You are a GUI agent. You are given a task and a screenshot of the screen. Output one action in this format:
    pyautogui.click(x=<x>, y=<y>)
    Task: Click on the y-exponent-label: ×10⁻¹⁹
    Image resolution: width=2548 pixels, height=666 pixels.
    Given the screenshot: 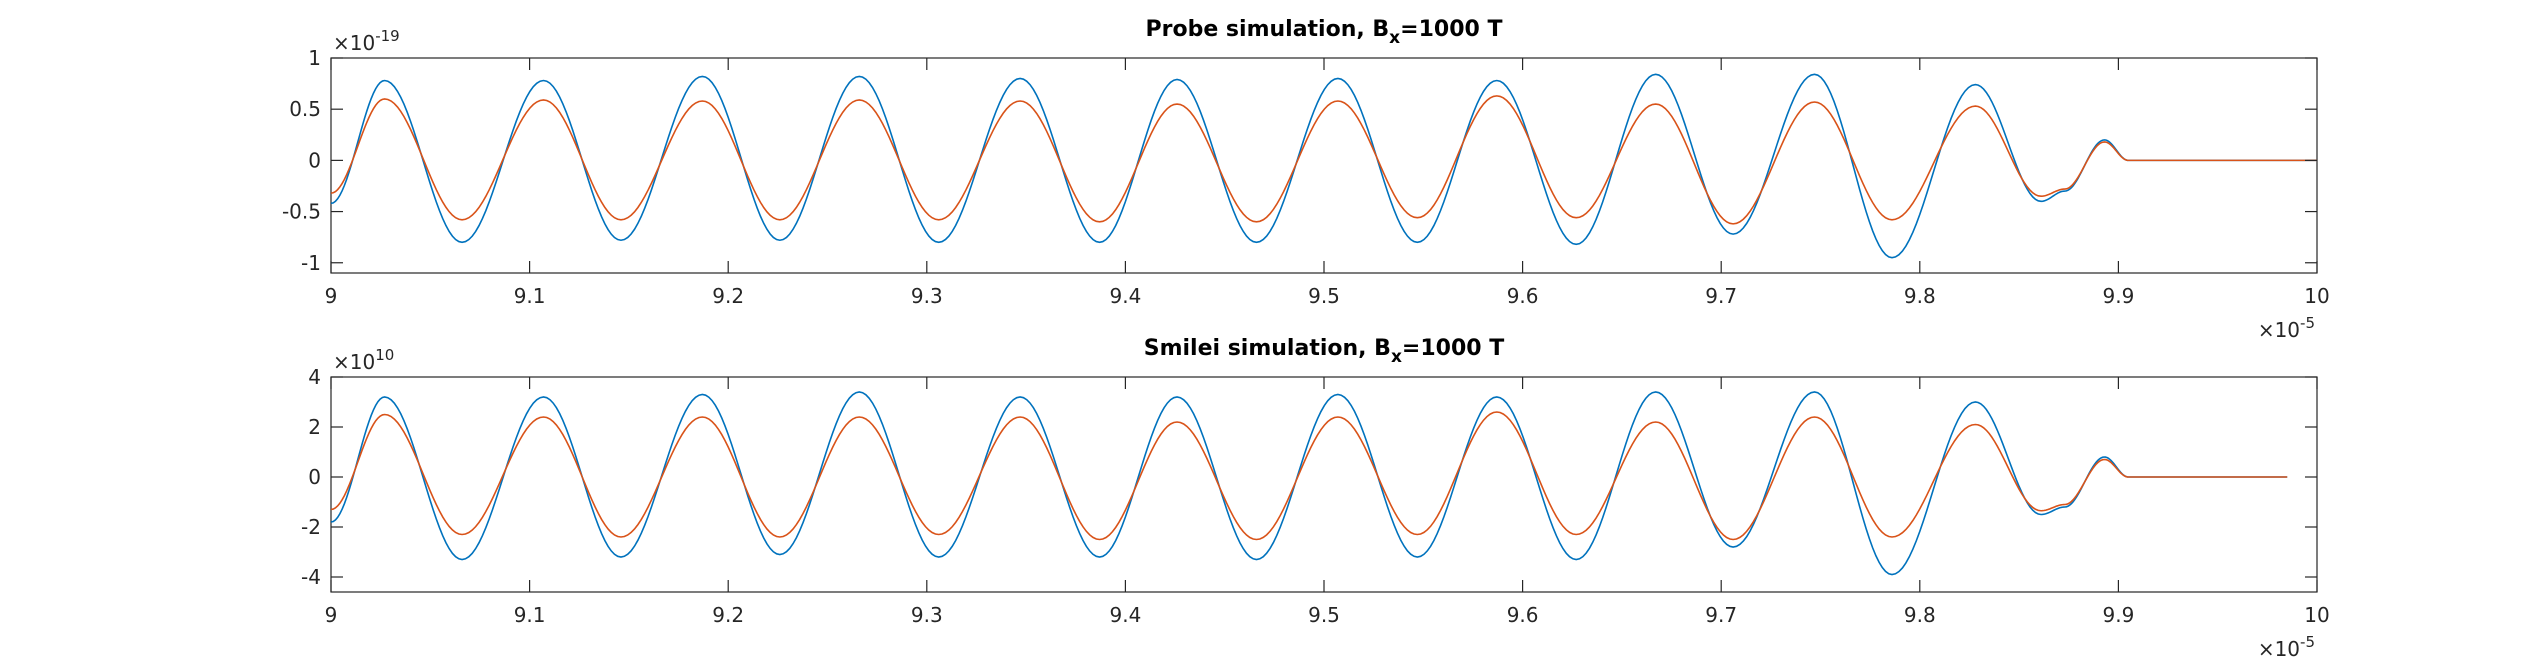 What is the action you would take?
    pyautogui.click(x=366, y=41)
    